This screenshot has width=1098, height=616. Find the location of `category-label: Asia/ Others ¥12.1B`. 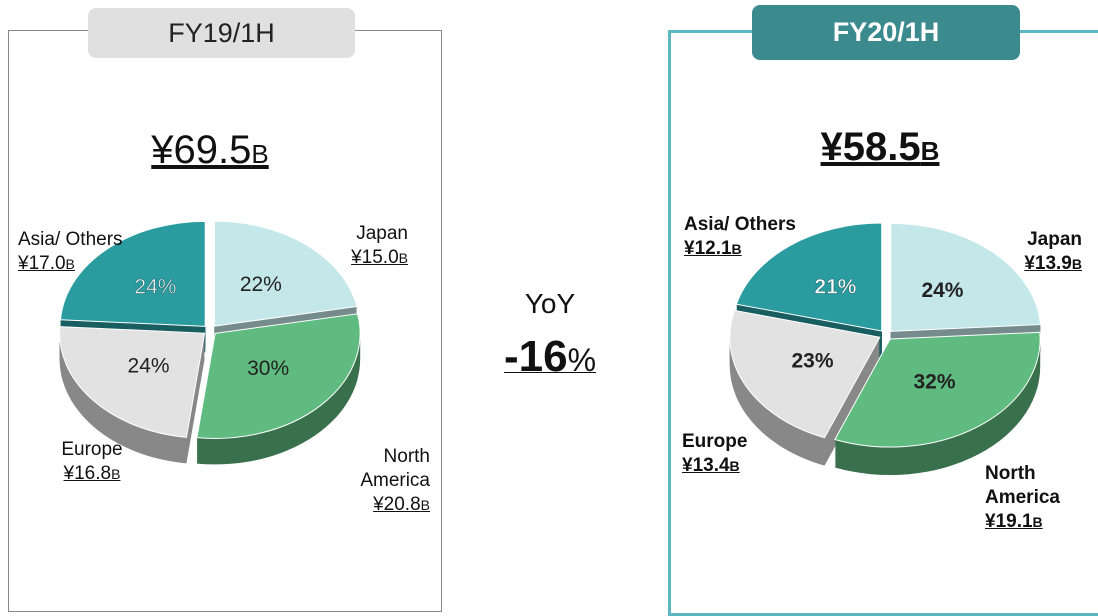

category-label: Asia/ Others ¥12.1B is located at coordinates (754, 237).